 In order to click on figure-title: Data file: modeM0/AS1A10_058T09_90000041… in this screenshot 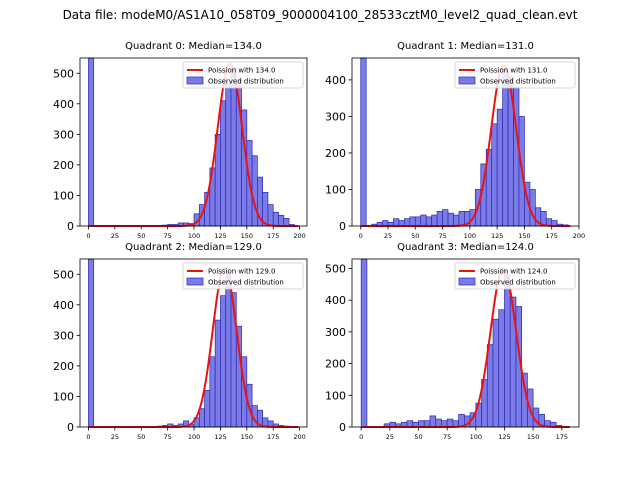, I will do `click(320, 15)`.